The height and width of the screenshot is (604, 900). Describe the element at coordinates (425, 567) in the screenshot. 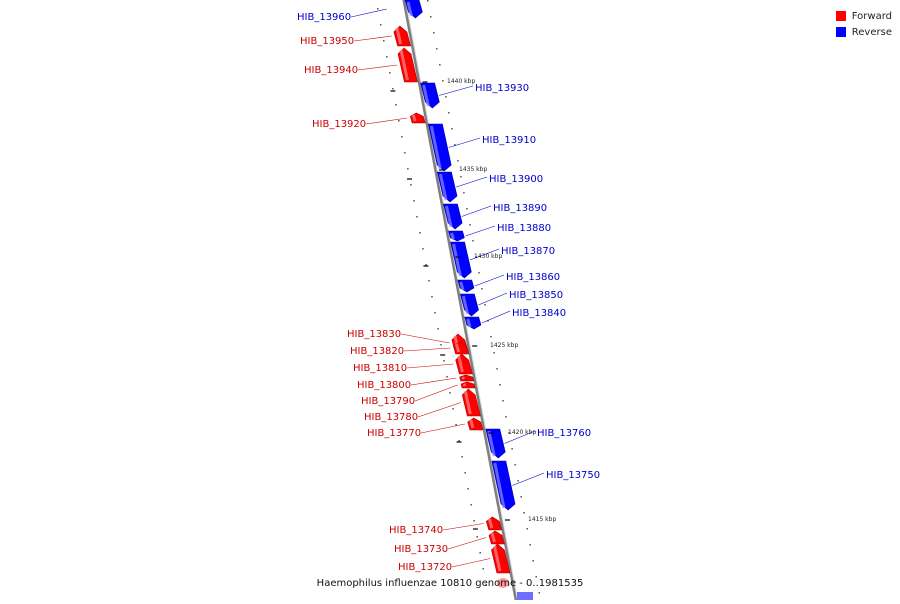

I see `gene-label-HIB_13720: HIB_13720` at that location.